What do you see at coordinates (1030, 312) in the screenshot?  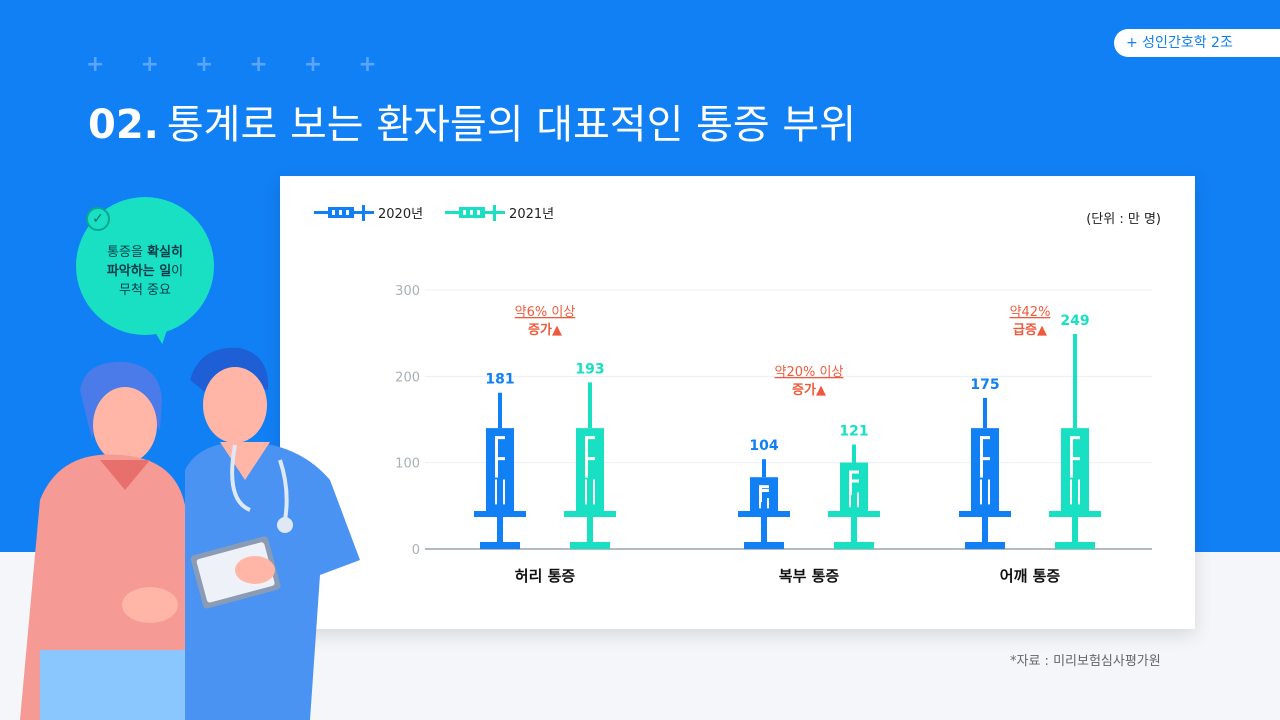 I see `annotation-line1: 약42%` at bounding box center [1030, 312].